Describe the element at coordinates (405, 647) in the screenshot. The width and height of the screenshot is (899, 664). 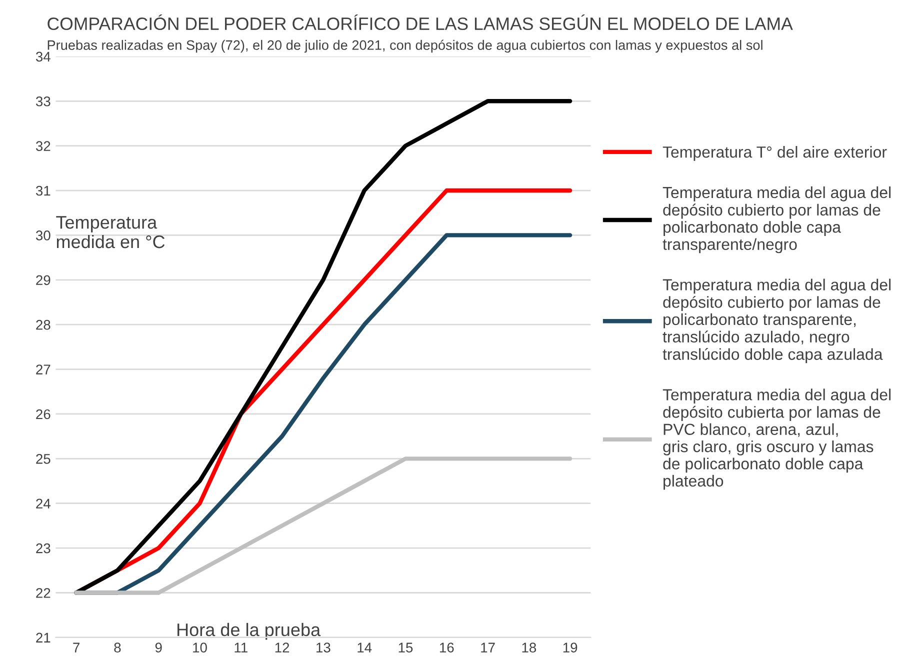
I see `x-tick-label: 15` at that location.